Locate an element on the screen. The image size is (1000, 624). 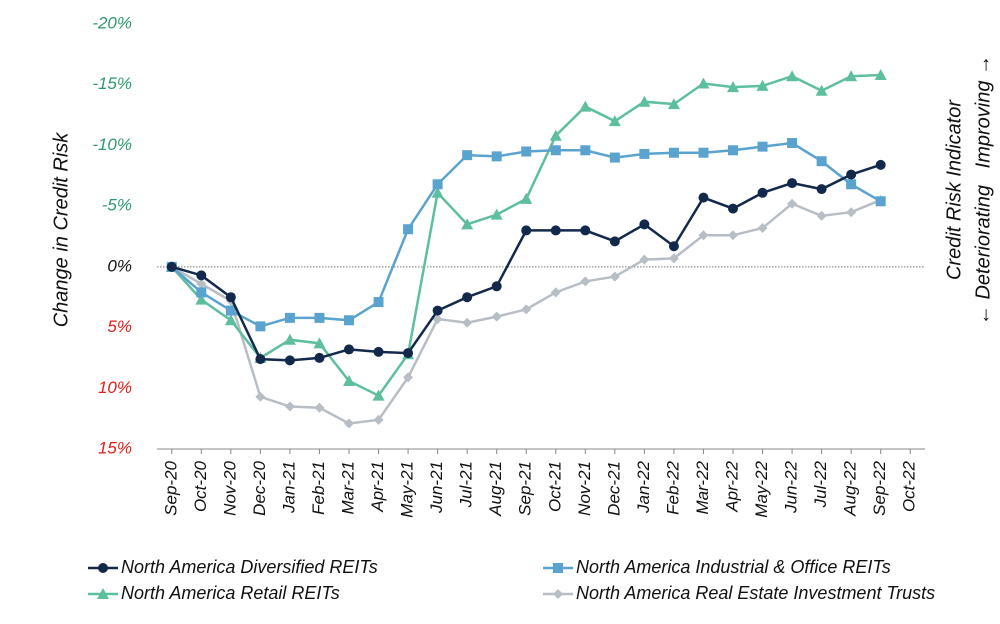
y-tick-label: 0% is located at coordinates (119, 265).